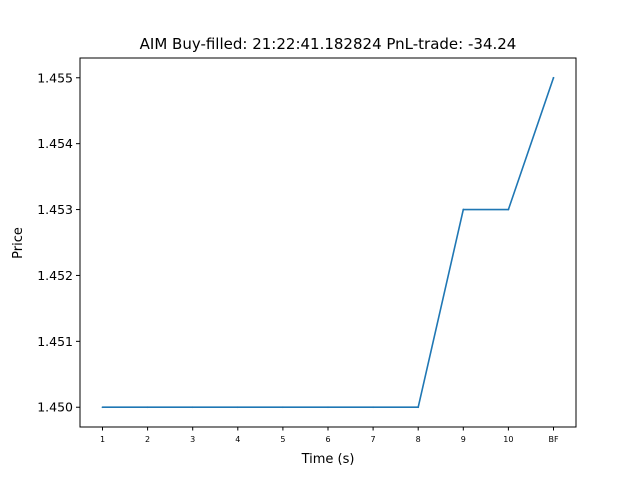 The image size is (640, 480). I want to click on x-tick-label: 7, so click(373, 439).